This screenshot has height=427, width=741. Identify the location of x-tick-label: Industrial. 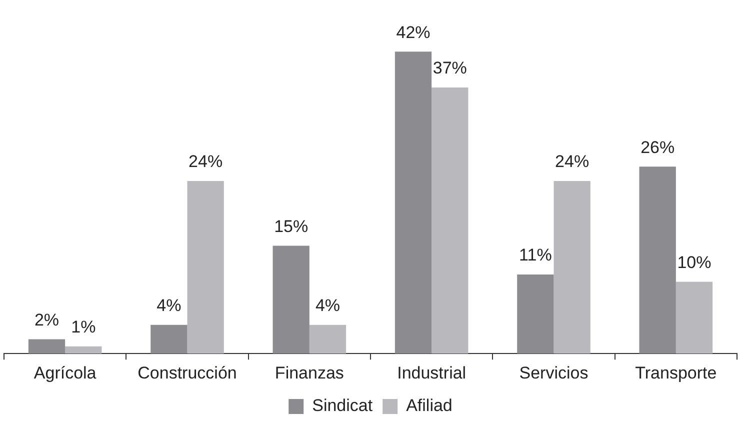
(431, 372).